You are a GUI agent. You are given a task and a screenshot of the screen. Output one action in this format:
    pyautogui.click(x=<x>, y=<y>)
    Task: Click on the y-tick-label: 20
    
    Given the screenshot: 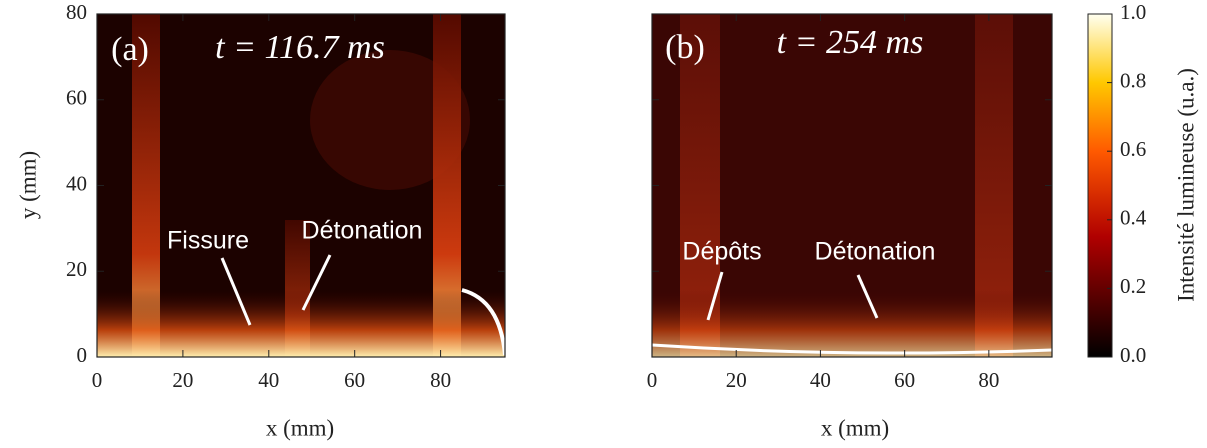 What is the action you would take?
    pyautogui.click(x=76, y=269)
    